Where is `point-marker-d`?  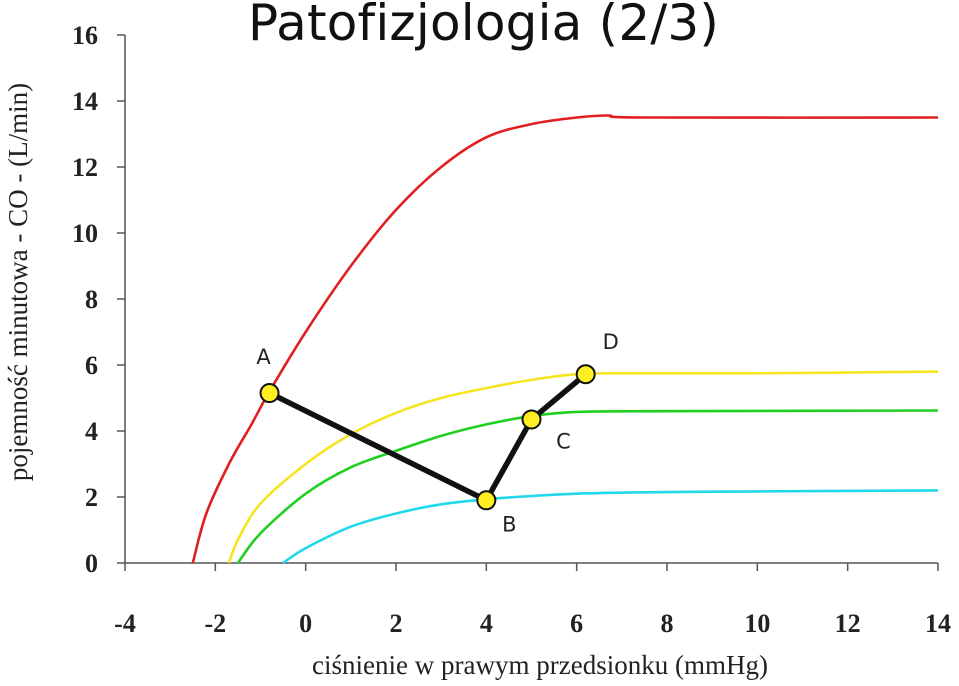 point-marker-d is located at coordinates (585, 374).